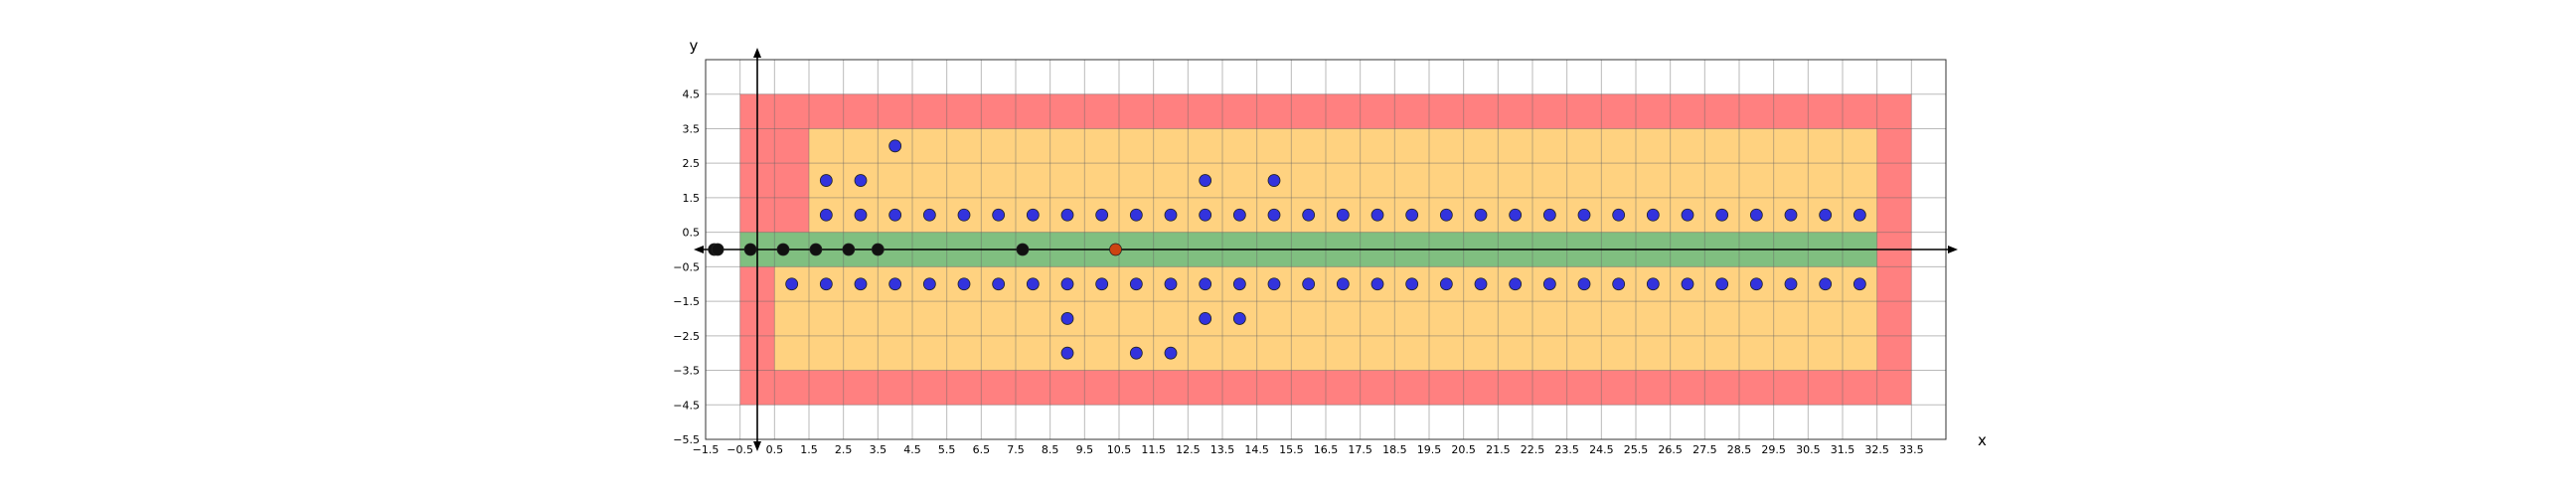 The height and width of the screenshot is (501, 2576). What do you see at coordinates (1498, 449) in the screenshot?
I see `x-tick-label: 21.5` at bounding box center [1498, 449].